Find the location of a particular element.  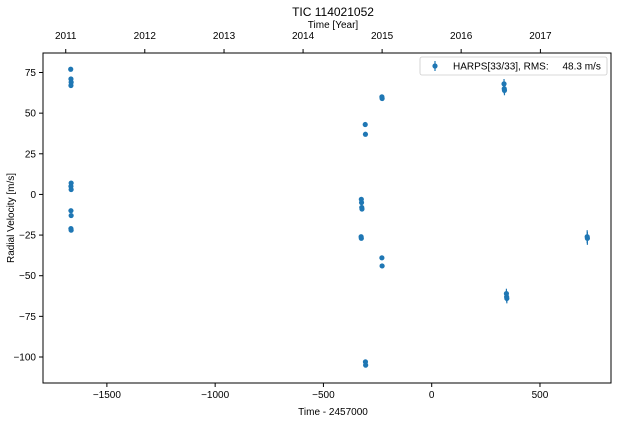

top-tick-label: 2014 is located at coordinates (303, 36).